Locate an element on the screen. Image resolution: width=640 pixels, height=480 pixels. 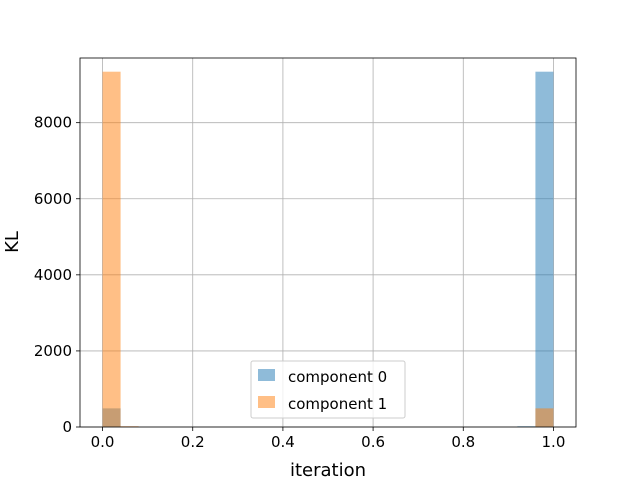
y-tick-label: 0 is located at coordinates (67, 427).